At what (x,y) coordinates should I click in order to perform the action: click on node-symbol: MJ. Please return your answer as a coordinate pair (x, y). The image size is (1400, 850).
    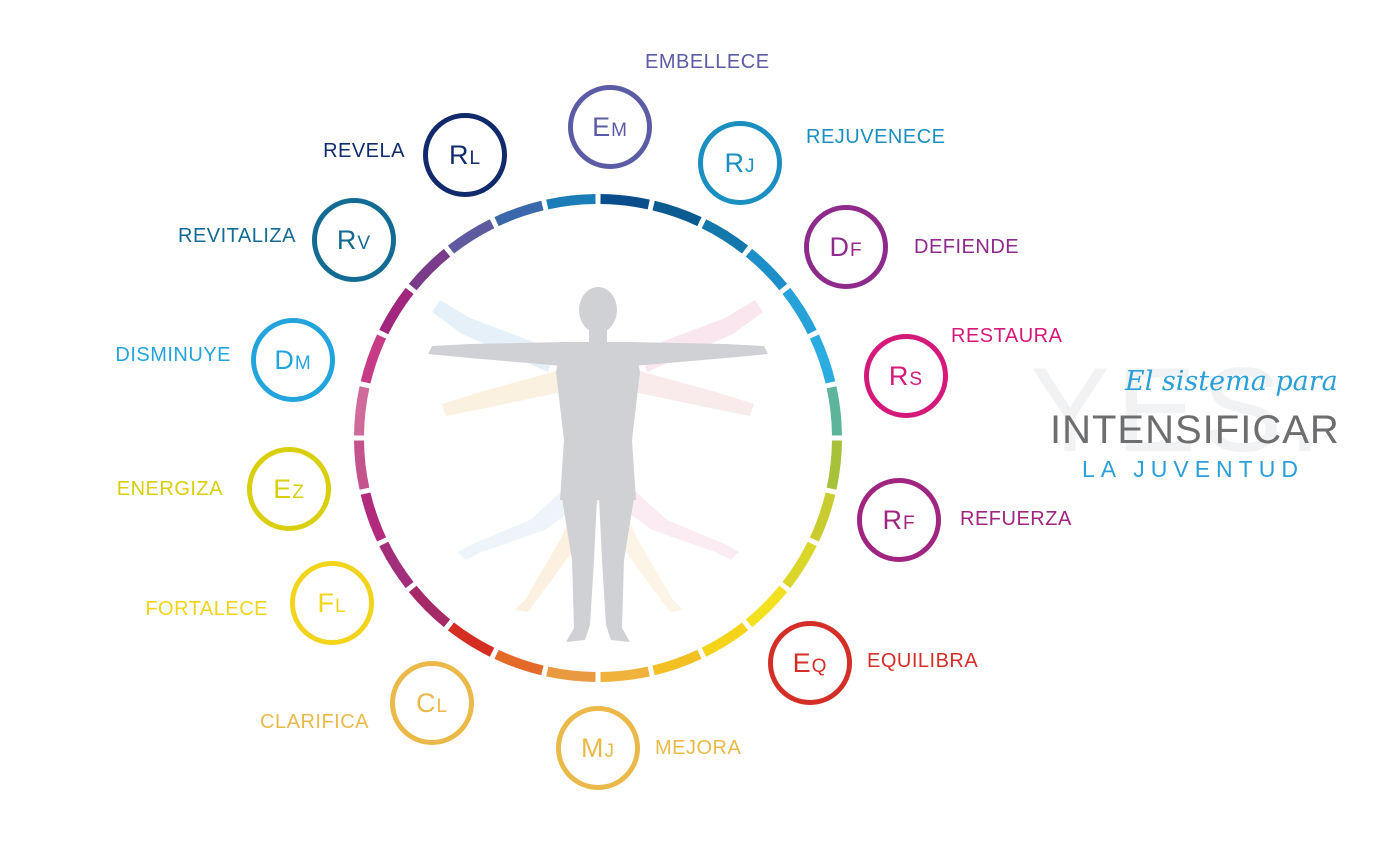
    Looking at the image, I should click on (598, 748).